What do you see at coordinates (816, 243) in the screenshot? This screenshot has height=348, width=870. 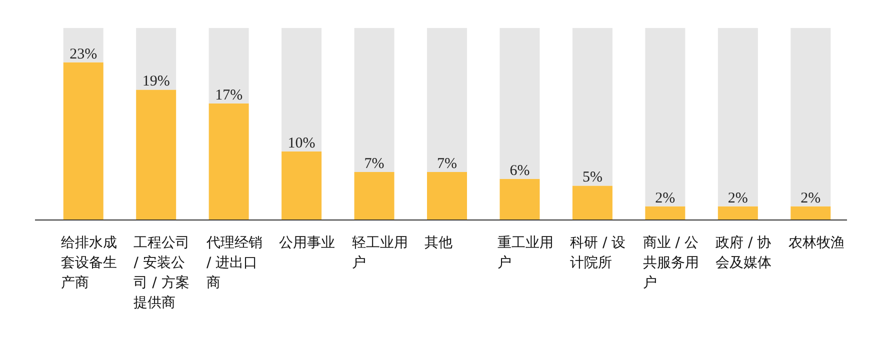 I see `x-tick-label: 农林牧渔` at bounding box center [816, 243].